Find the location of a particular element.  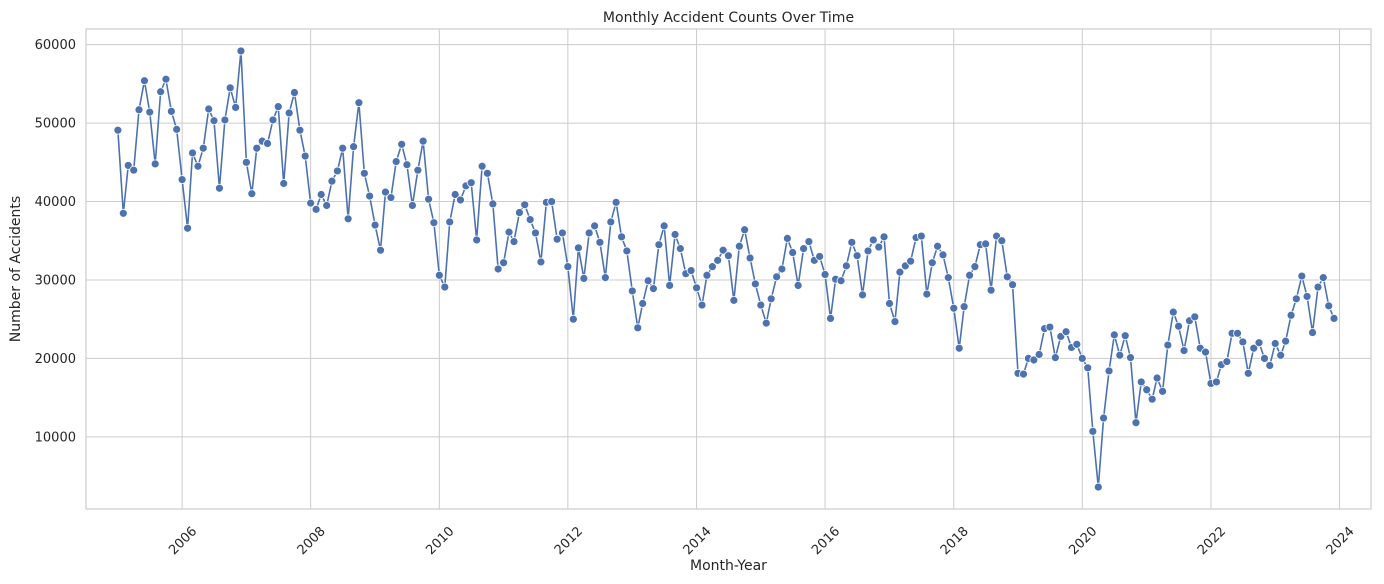

chart-title: Monthly Accident Counts Over Time is located at coordinates (728, 18).